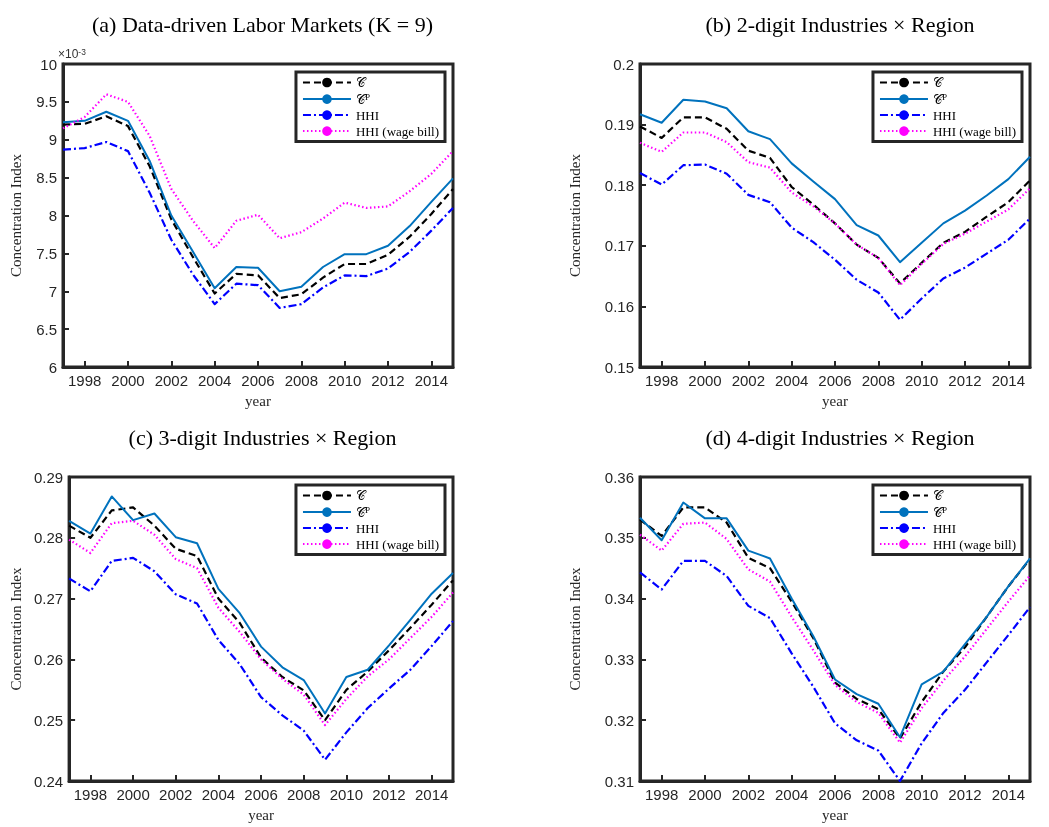 Image resolution: width=1049 pixels, height=827 pixels. What do you see at coordinates (619, 185) in the screenshot?
I see `y-tick-label: 0.18` at bounding box center [619, 185].